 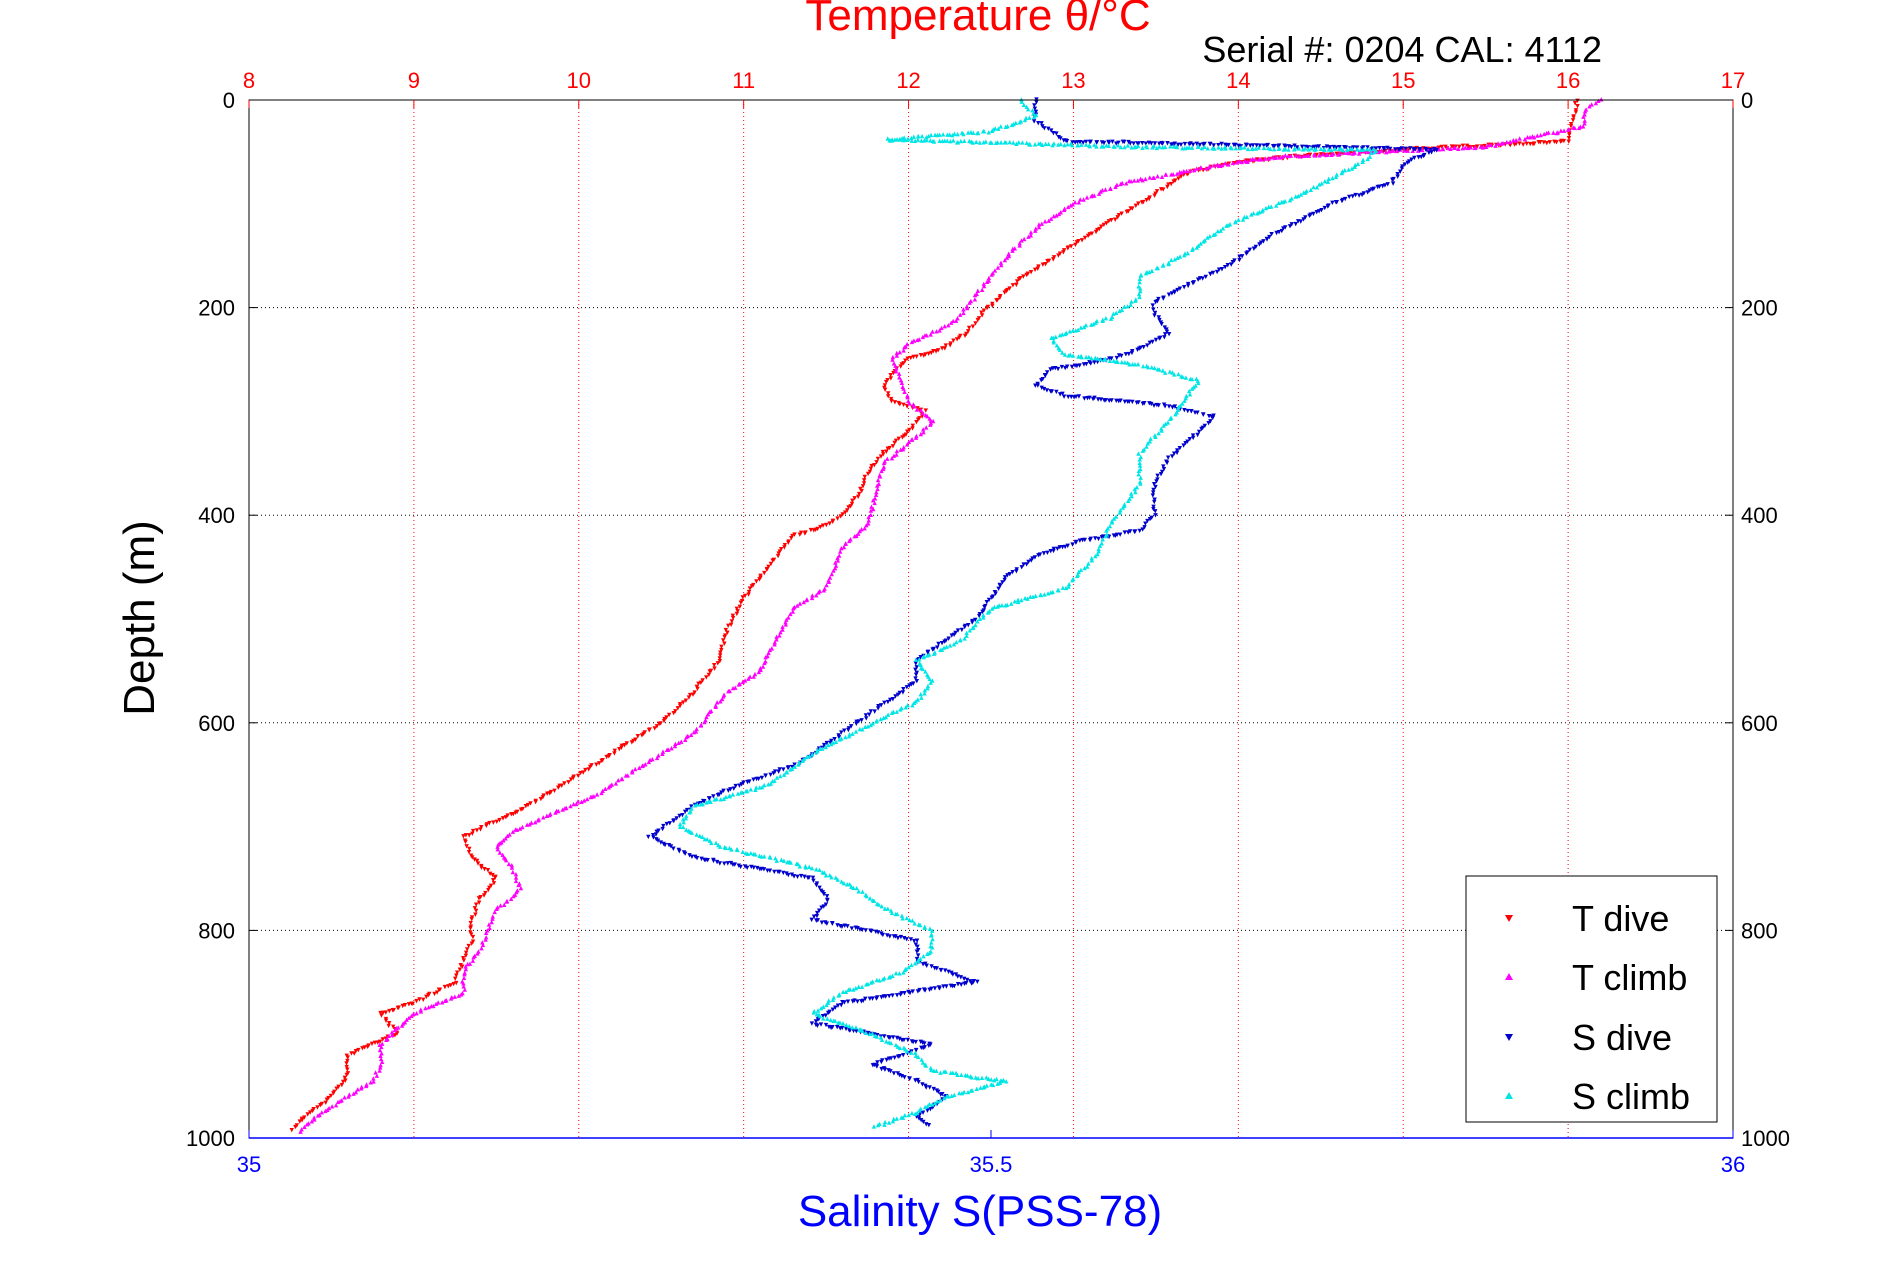 What do you see at coordinates (1591, 999) in the screenshot?
I see `legend: T dive T climb S dive S climb` at bounding box center [1591, 999].